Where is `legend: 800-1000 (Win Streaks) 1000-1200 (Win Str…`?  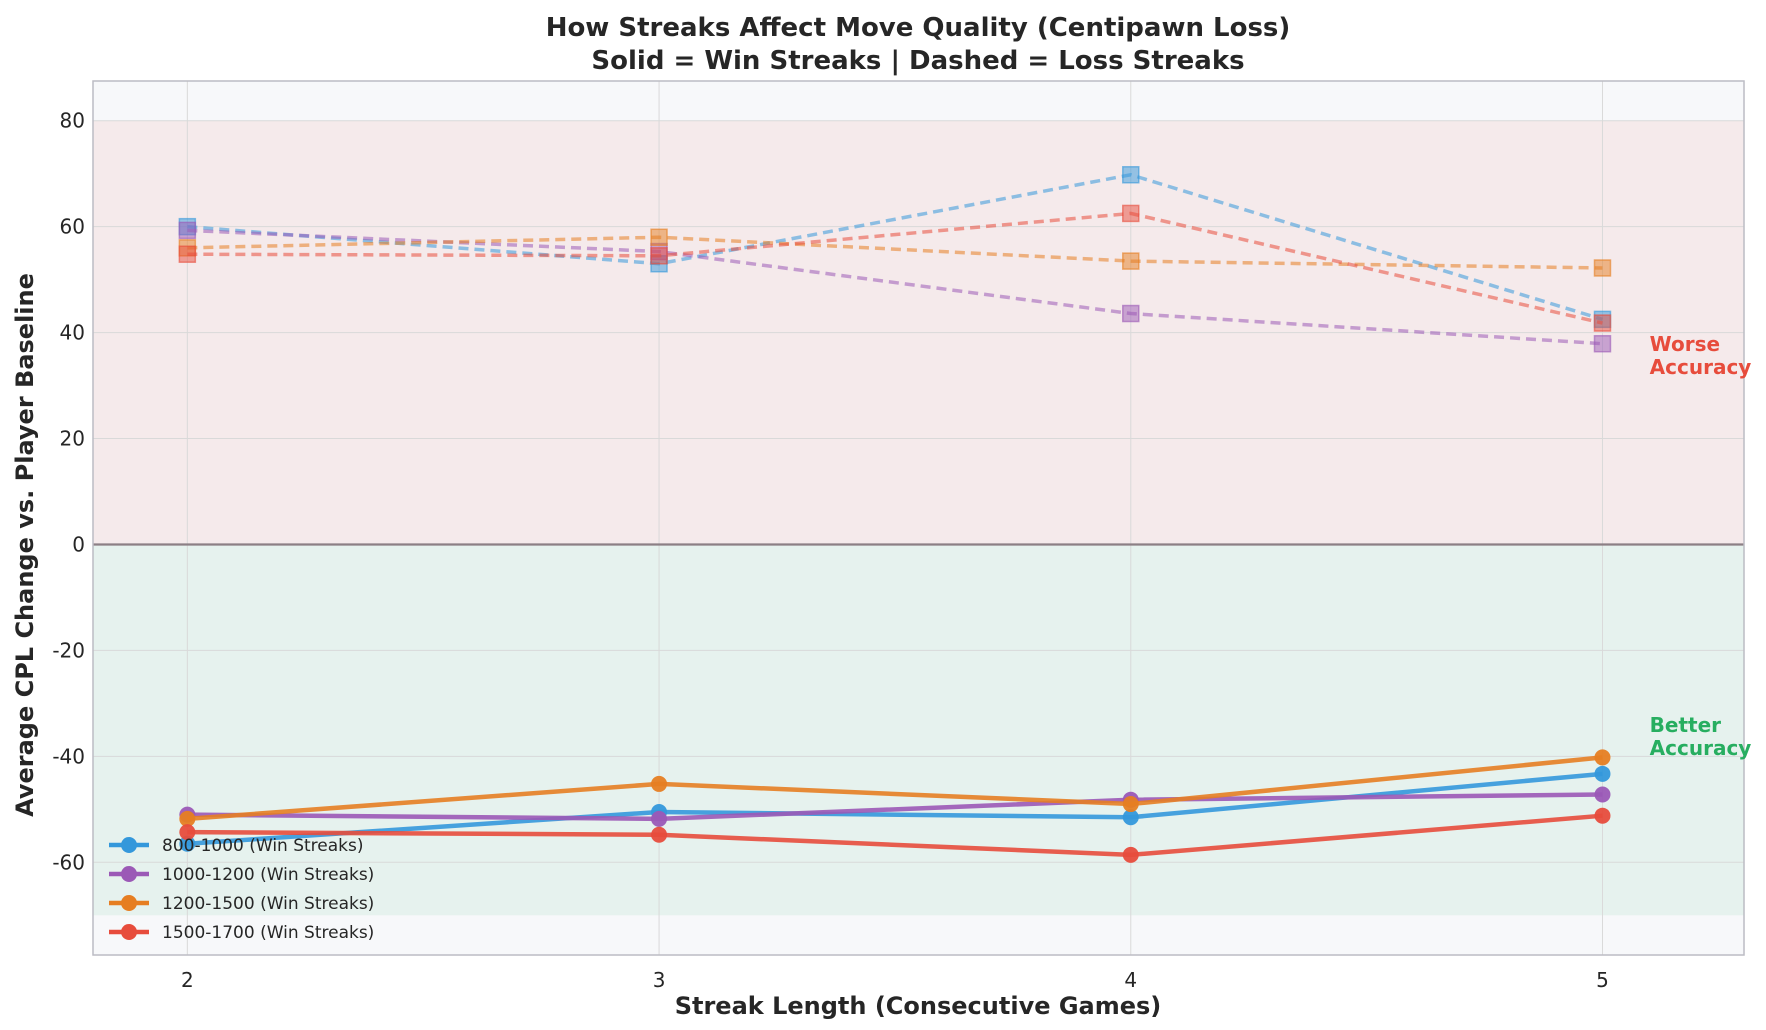
legend: 800-1000 (Win Streaks) 1000-1200 (Win Str… is located at coordinates (241, 889).